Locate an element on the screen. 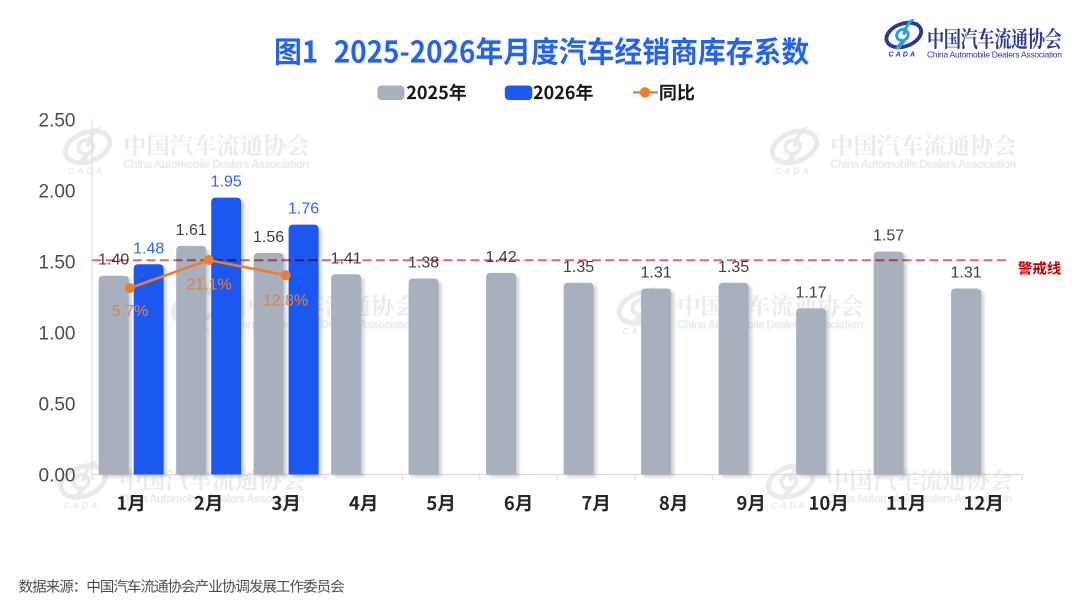 The height and width of the screenshot is (606, 1080). svg-text: 12.8% is located at coordinates (285, 301).